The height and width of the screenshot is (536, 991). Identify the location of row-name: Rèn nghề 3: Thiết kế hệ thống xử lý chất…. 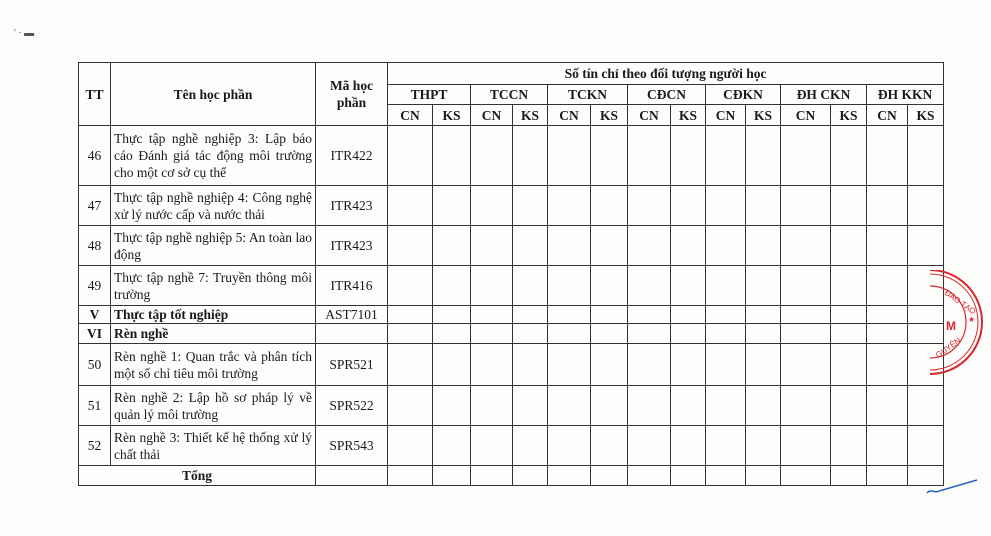
(213, 445).